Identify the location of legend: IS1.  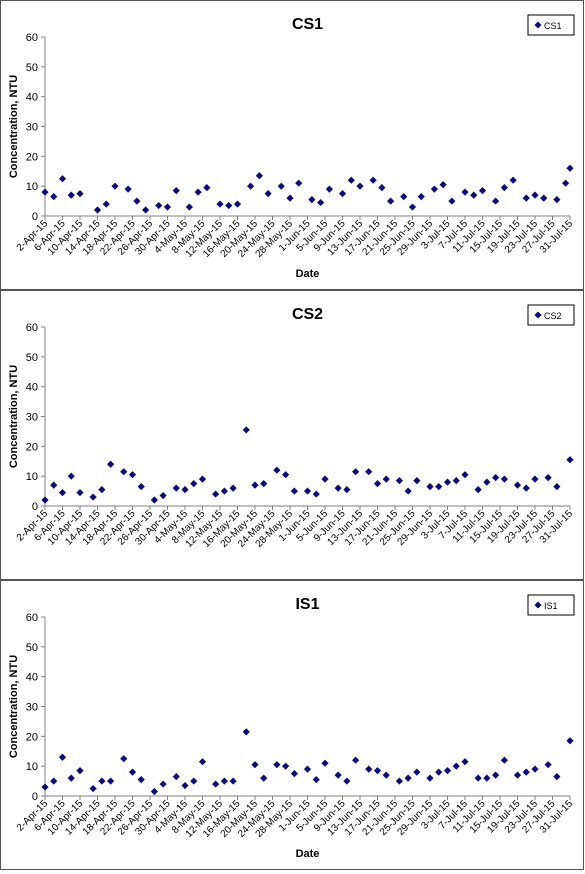
(551, 605).